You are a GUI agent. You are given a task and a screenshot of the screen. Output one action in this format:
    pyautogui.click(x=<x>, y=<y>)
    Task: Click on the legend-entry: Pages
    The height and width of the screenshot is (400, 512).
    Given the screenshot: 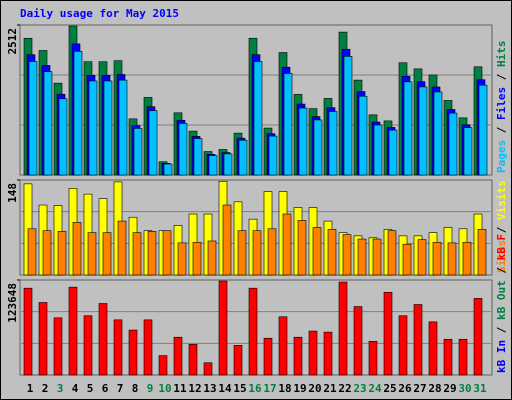 What is the action you would take?
    pyautogui.click(x=501, y=156)
    